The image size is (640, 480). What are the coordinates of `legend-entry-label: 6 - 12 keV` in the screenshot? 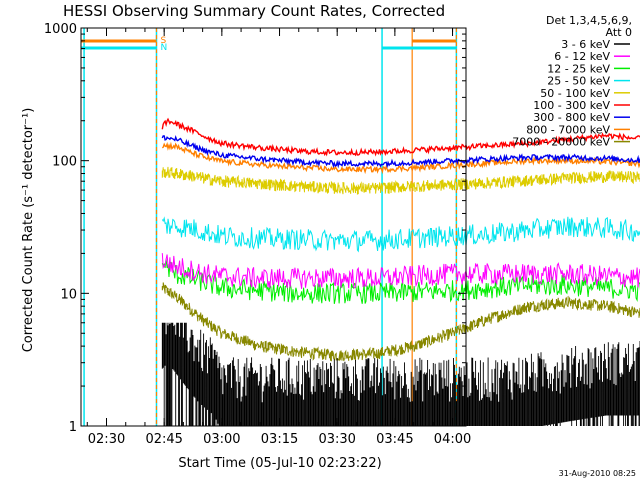 It's located at (582, 56).